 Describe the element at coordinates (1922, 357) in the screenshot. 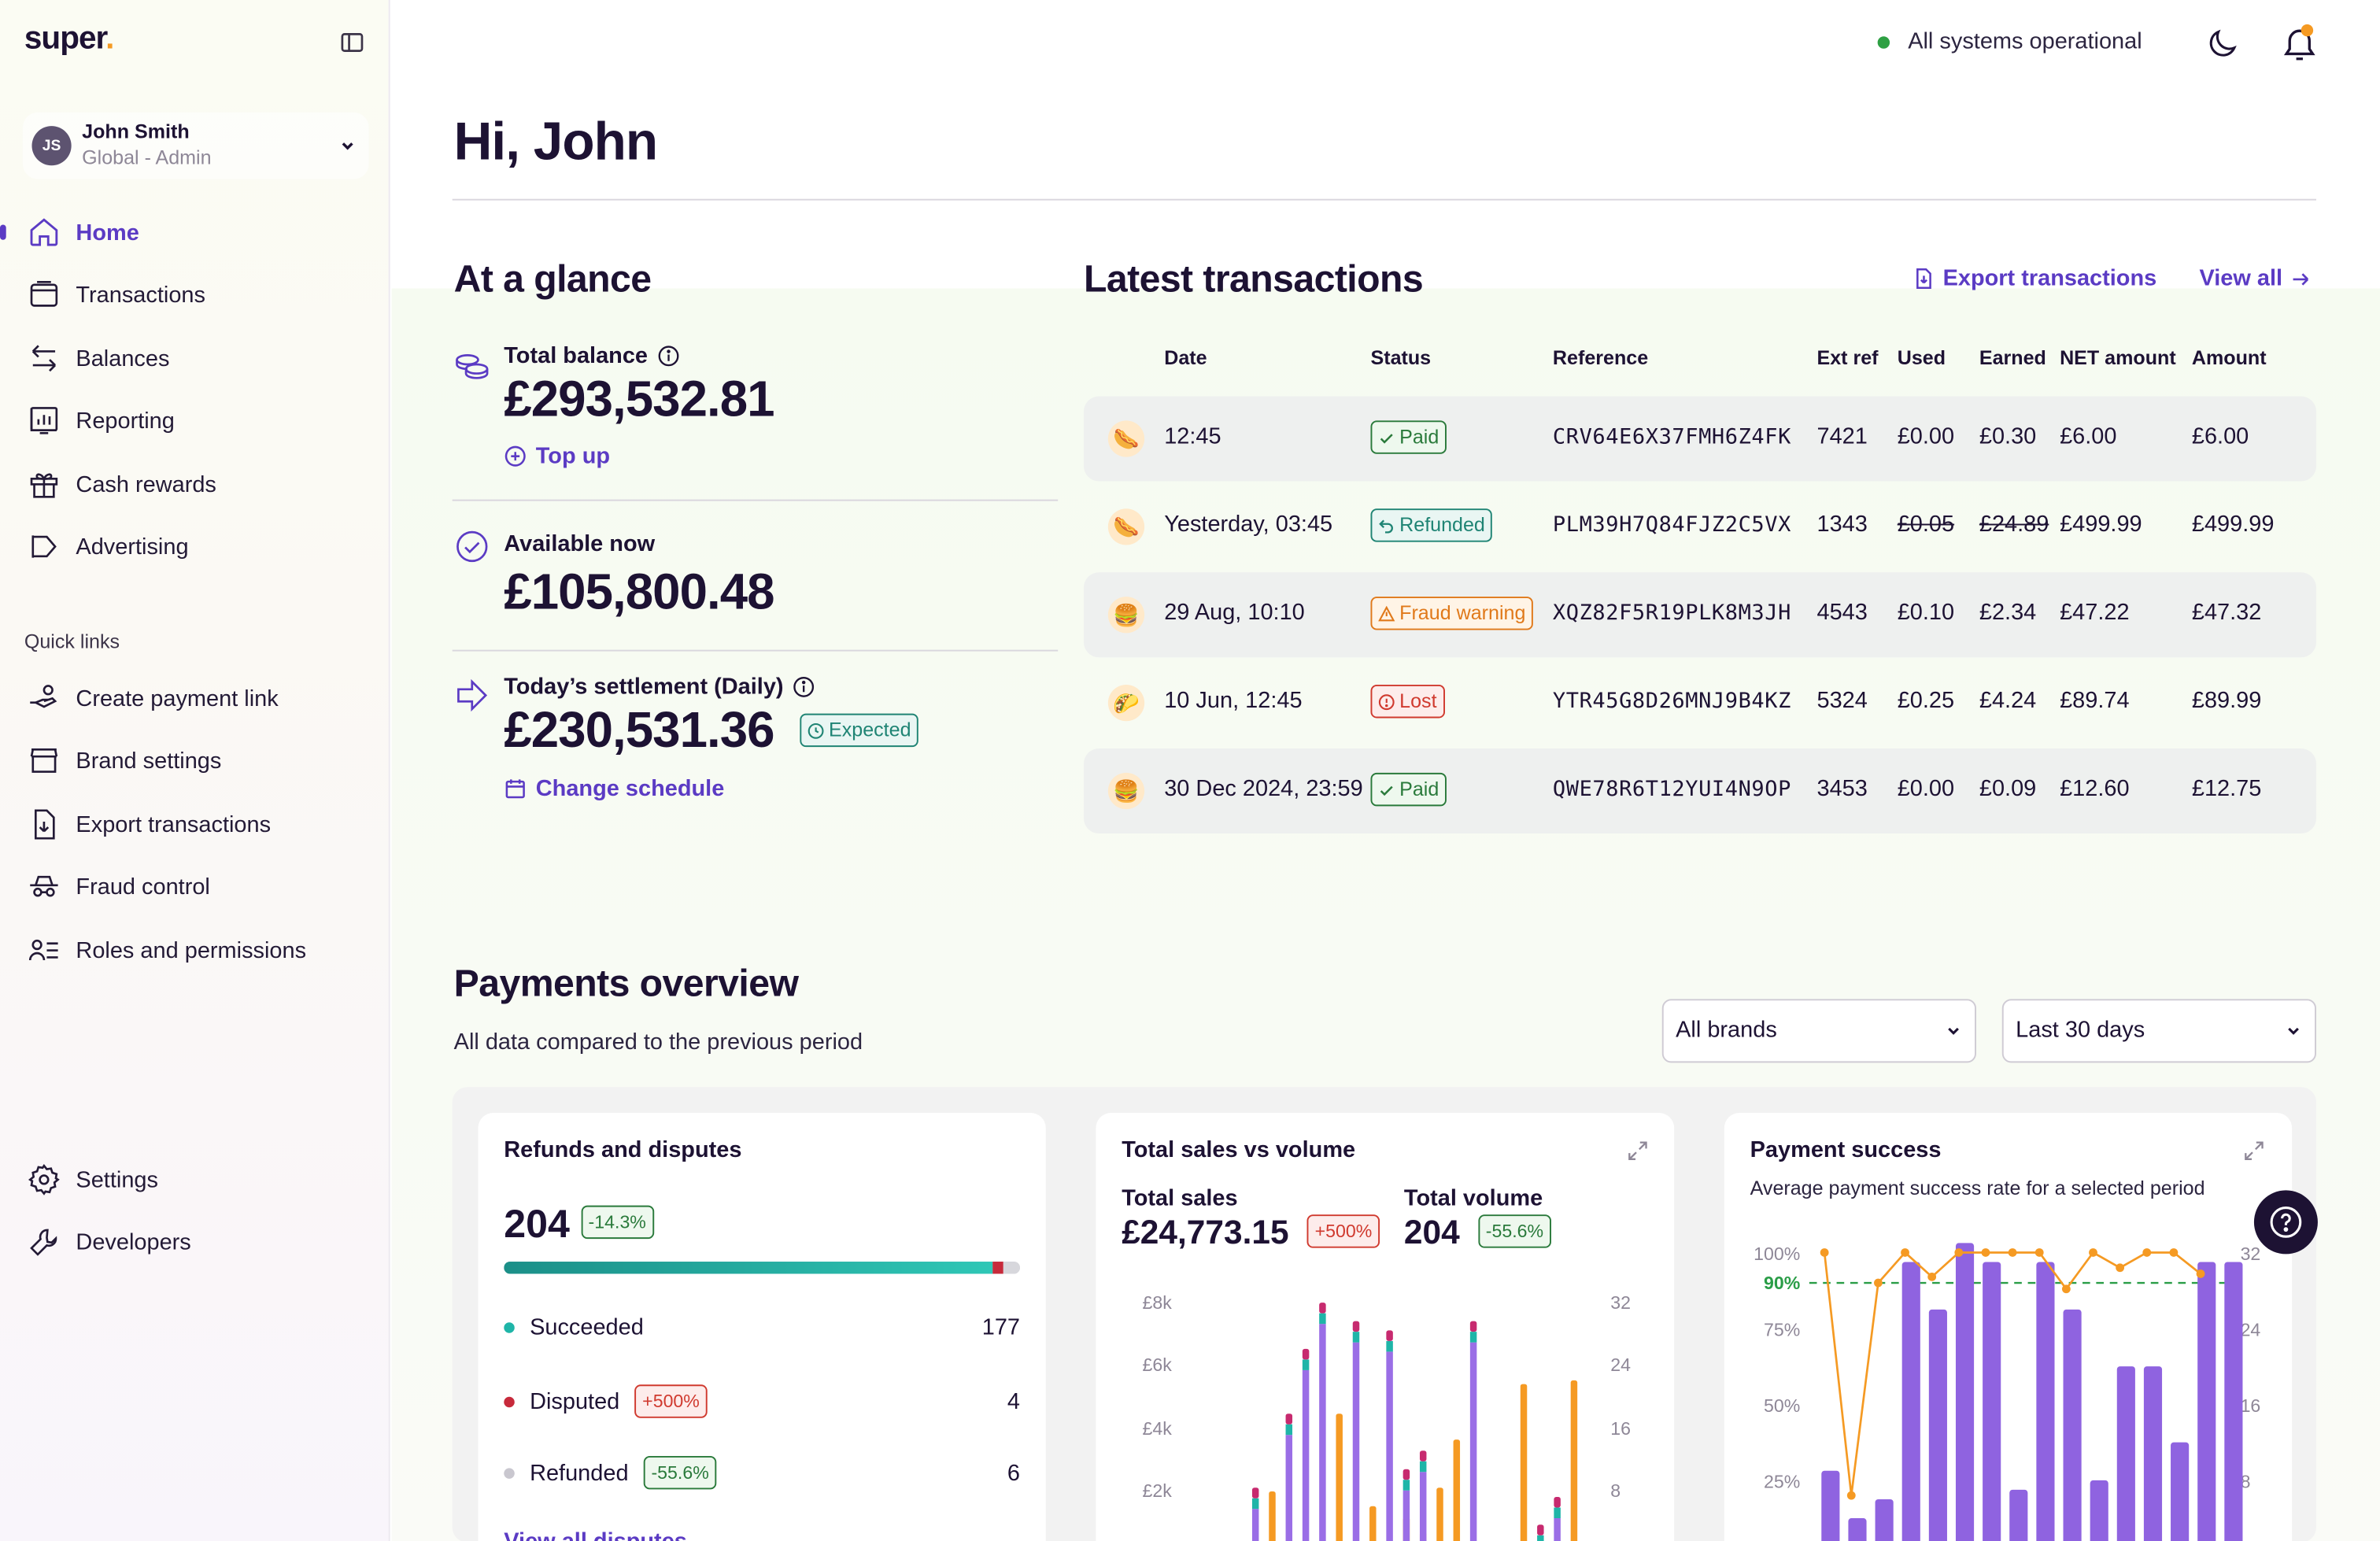

I see `column-header-used: Used` at that location.